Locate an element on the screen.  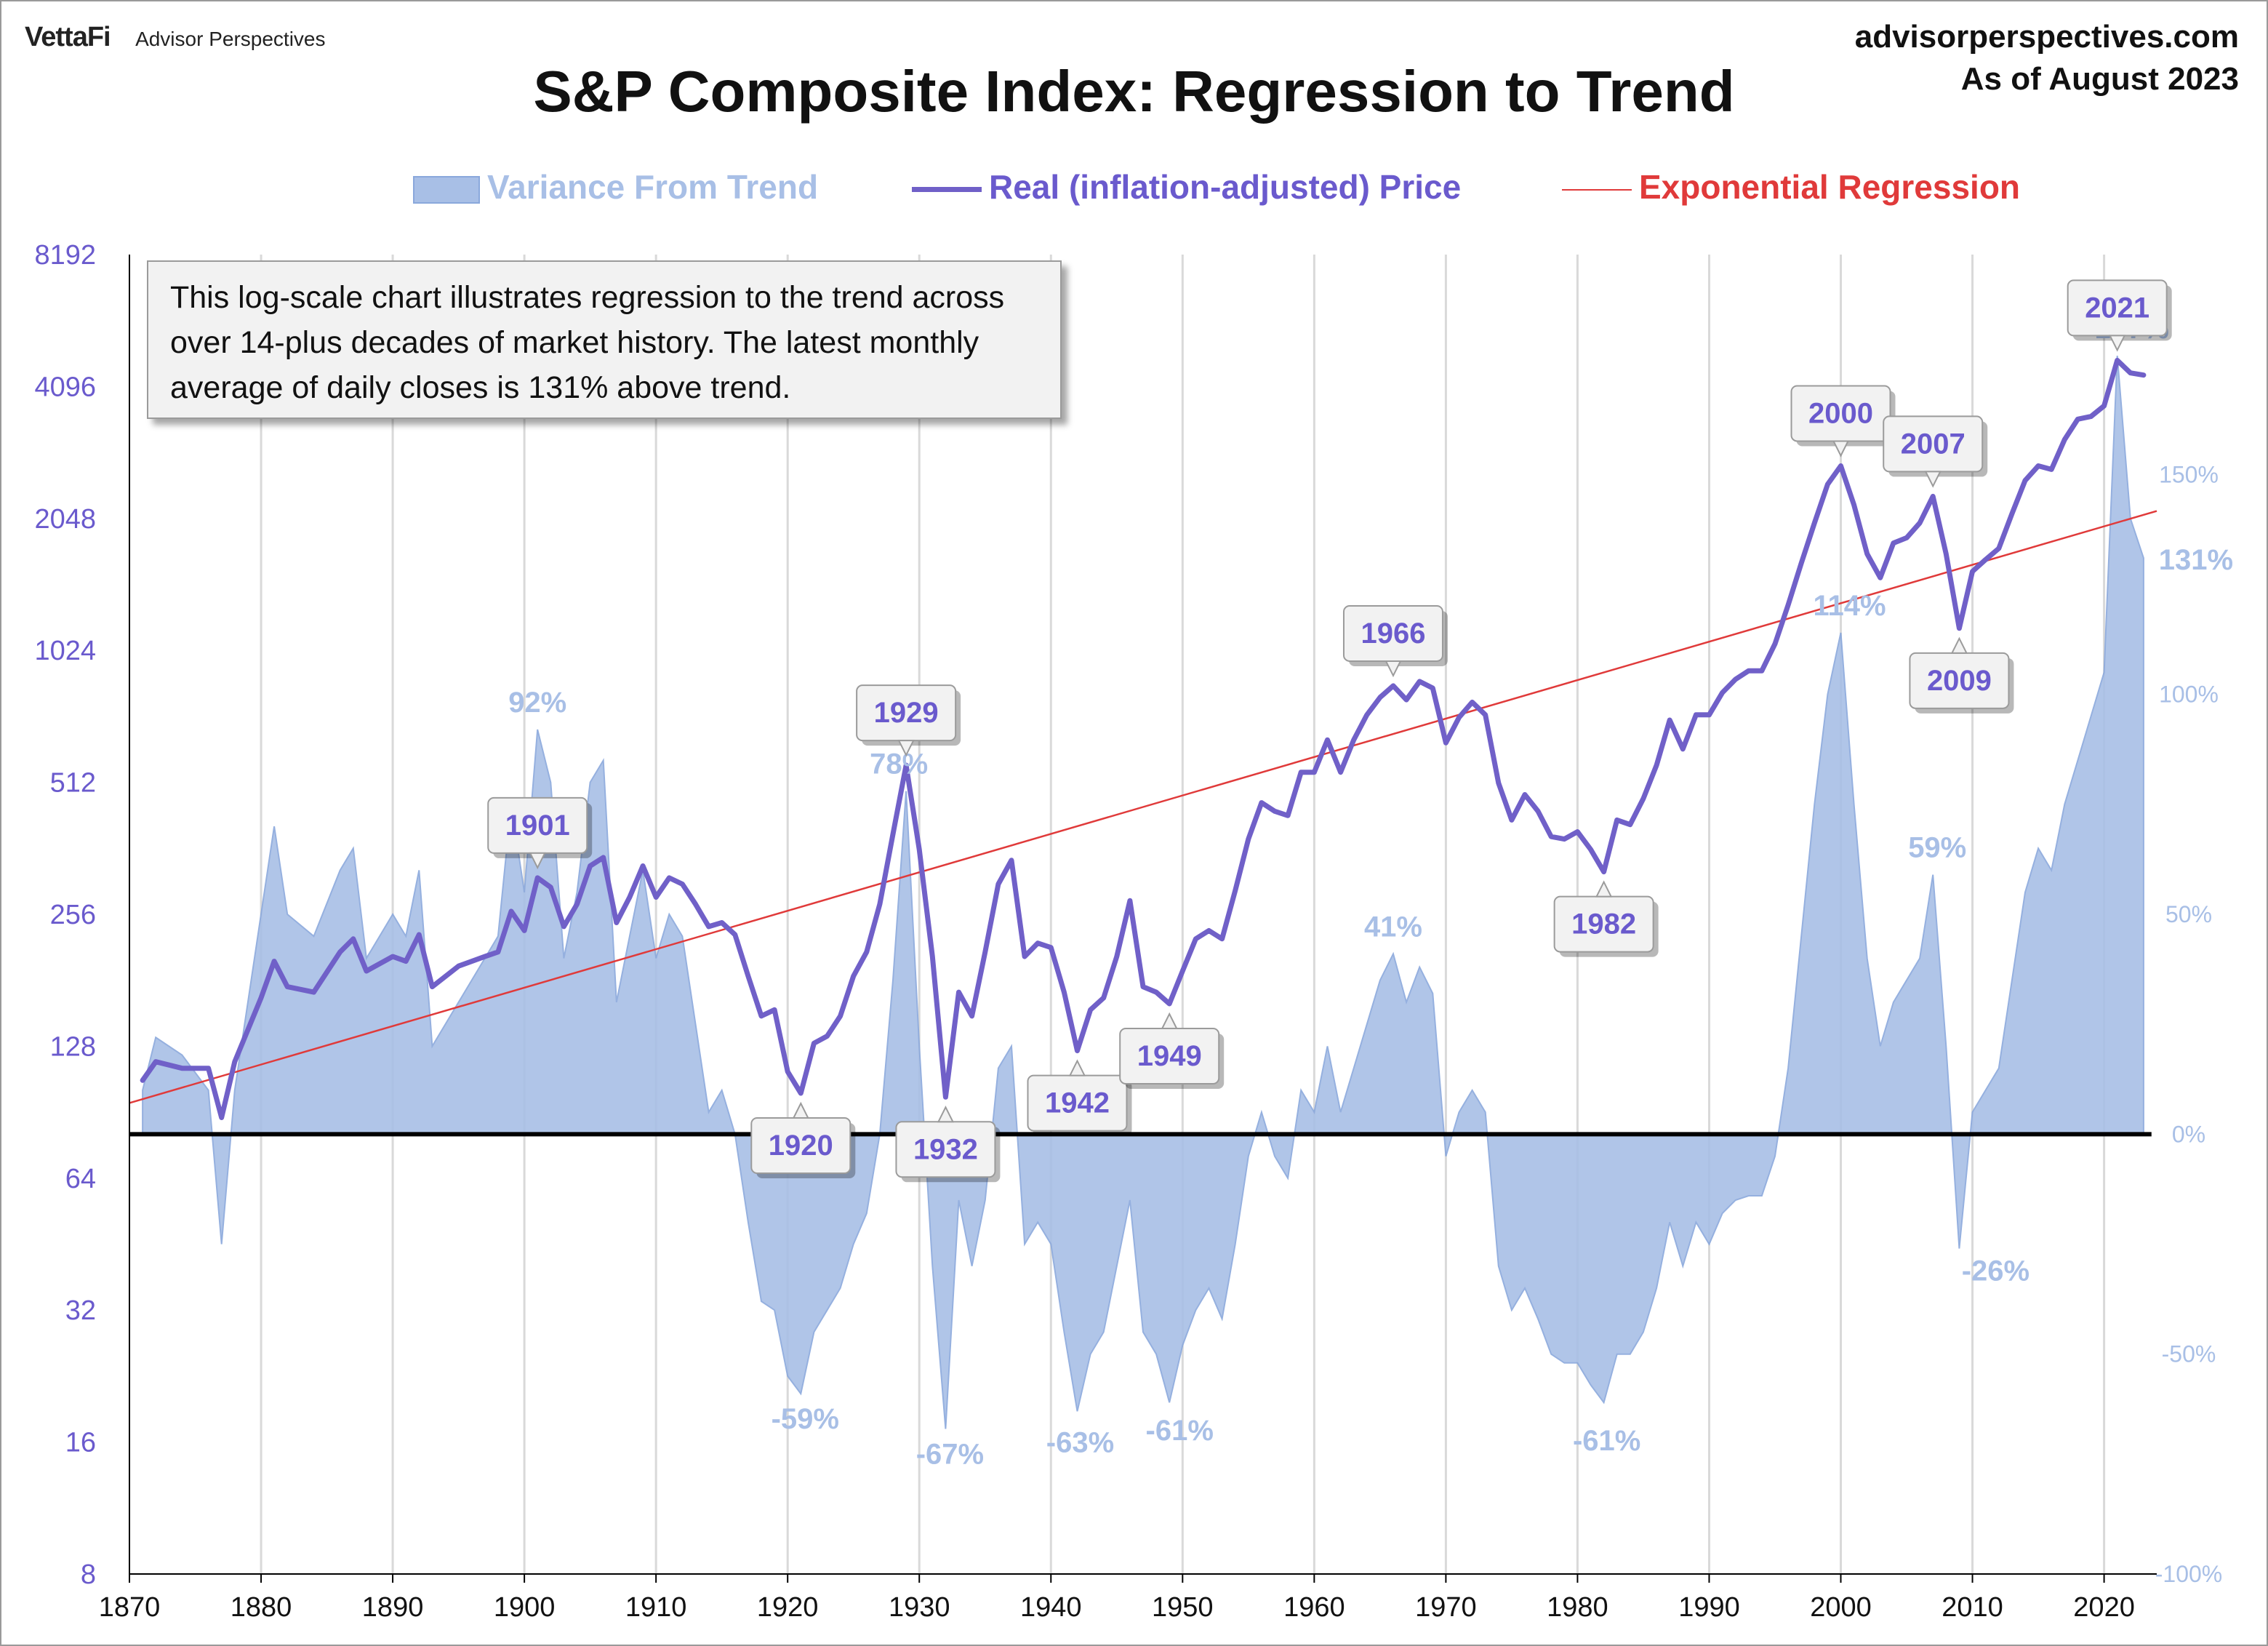
legend-label-variance: Variance From Trend is located at coordinates (653, 187).